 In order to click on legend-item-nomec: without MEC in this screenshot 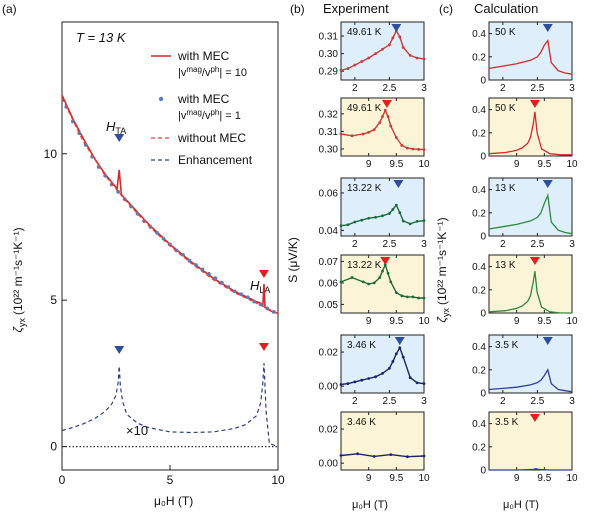, I will do `click(211, 138)`.